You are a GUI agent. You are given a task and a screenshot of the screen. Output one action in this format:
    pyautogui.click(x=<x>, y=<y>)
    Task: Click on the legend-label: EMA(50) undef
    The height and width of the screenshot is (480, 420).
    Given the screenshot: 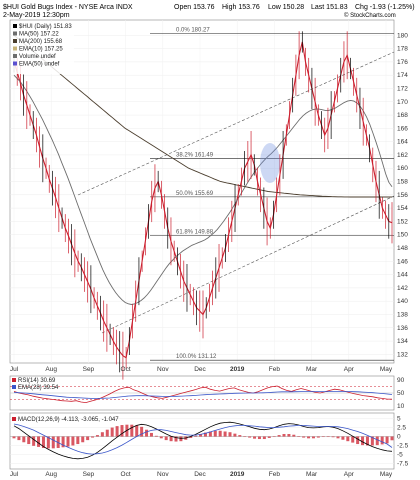 What is the action you would take?
    pyautogui.click(x=39, y=65)
    